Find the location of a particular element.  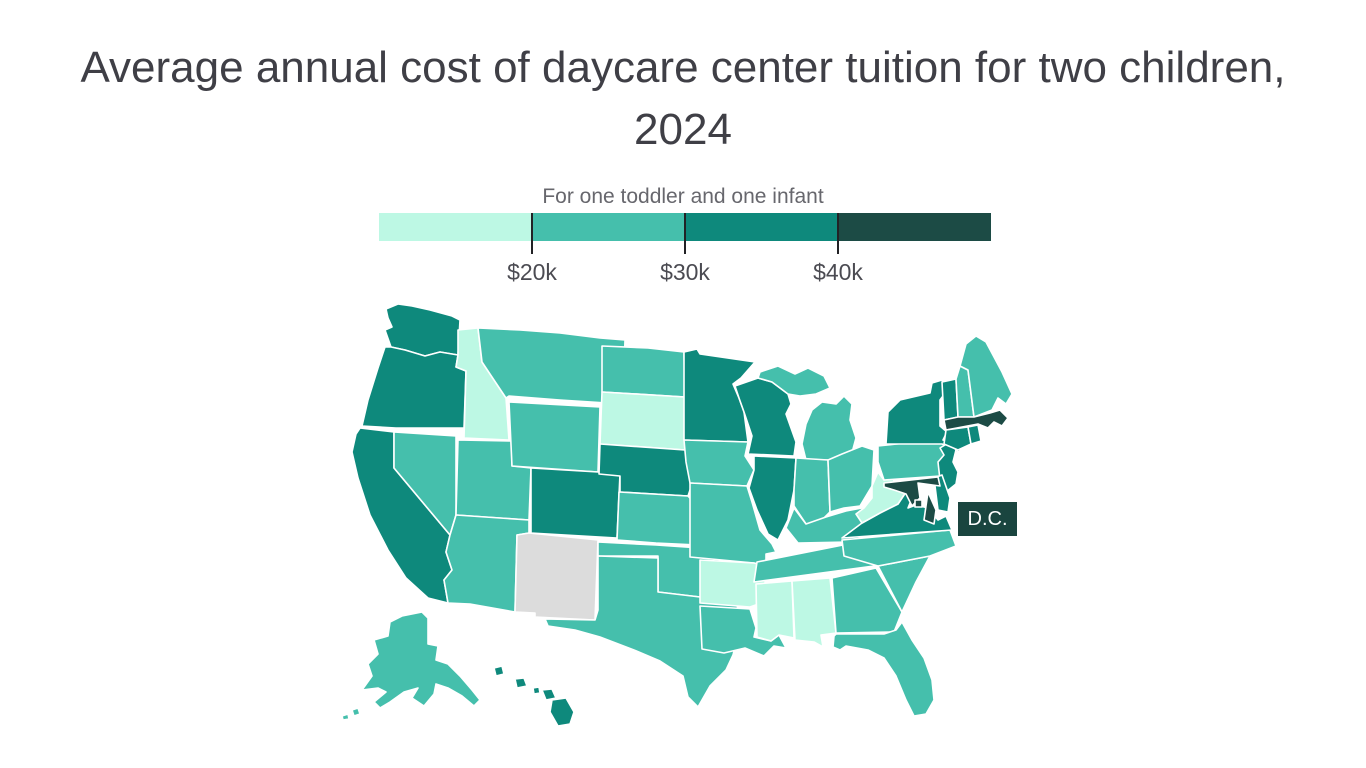

state-SD is located at coordinates (645, 421).